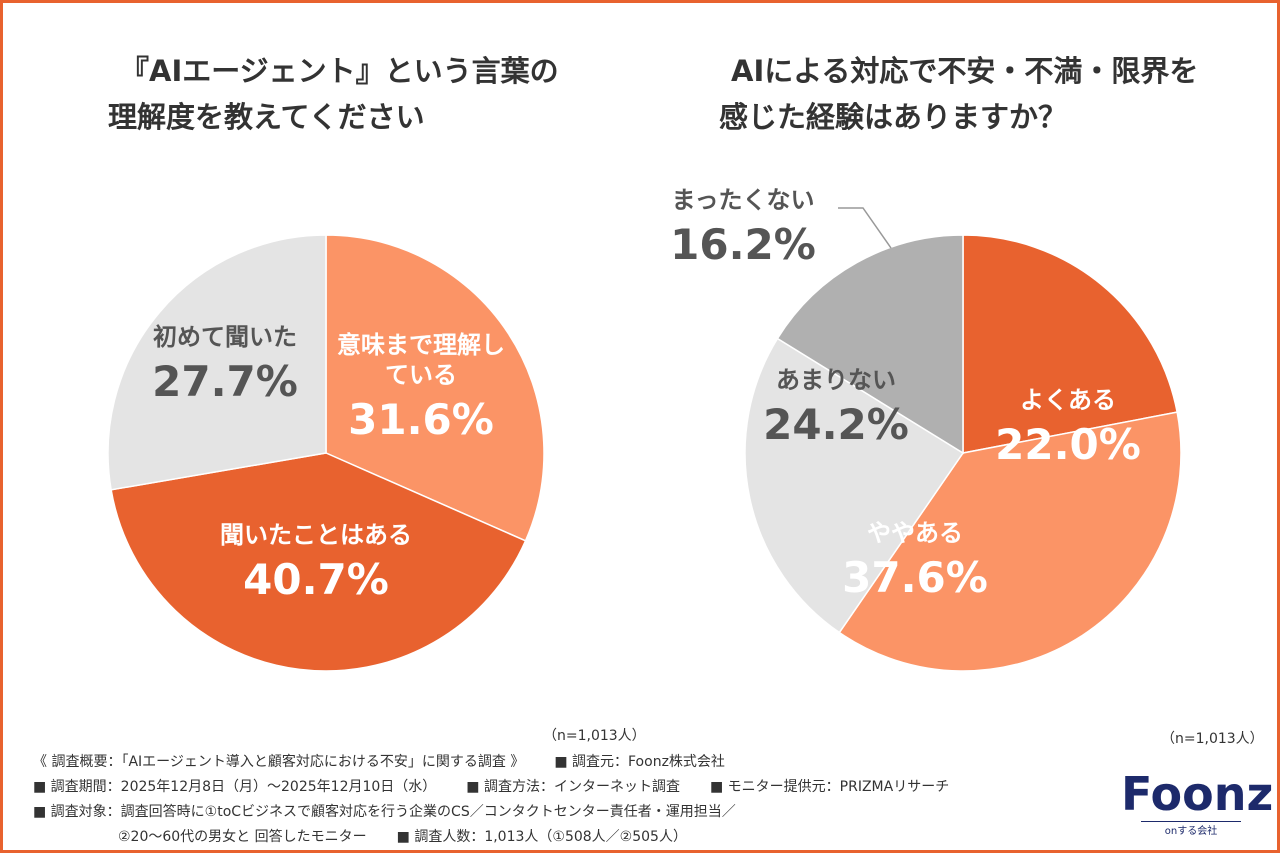  Describe the element at coordinates (743, 199) in the screenshot. I see `slice-name: まったくない` at that location.